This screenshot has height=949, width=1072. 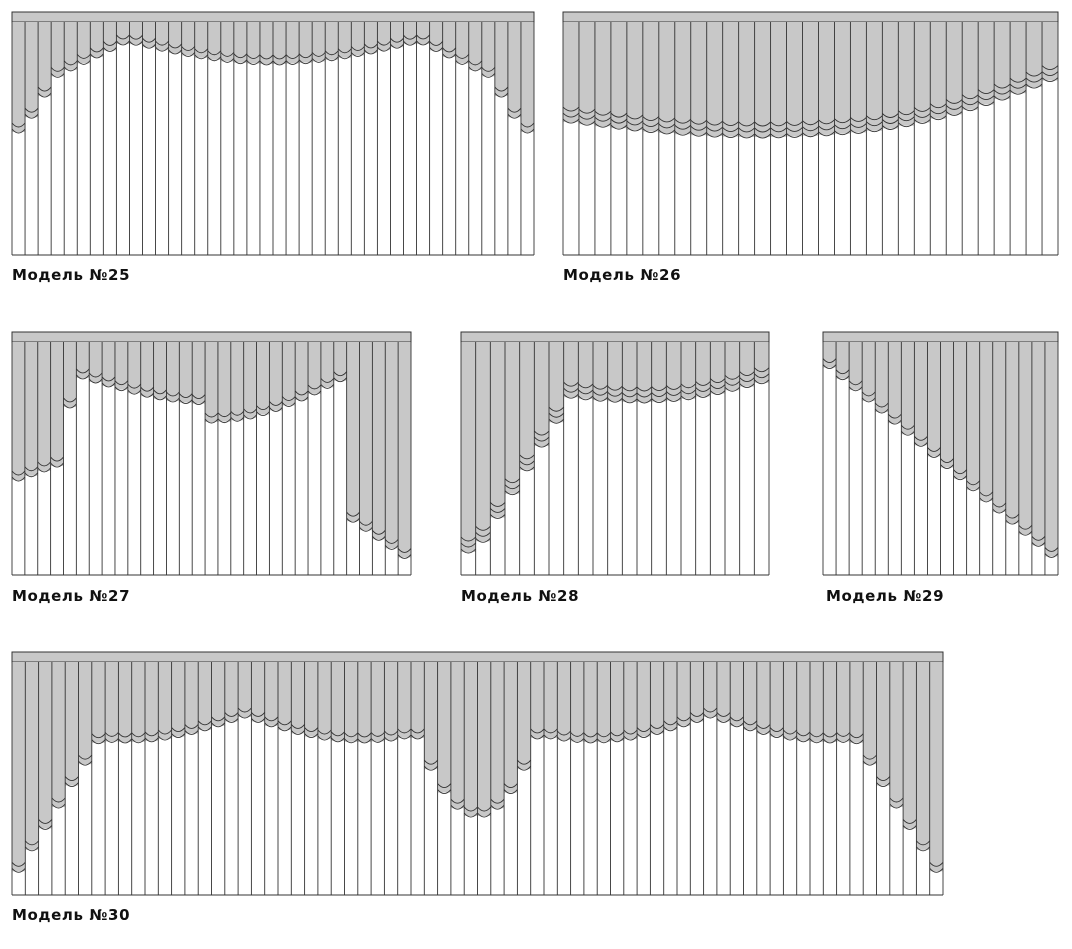 I want to click on rail-bar, so click(x=615, y=337).